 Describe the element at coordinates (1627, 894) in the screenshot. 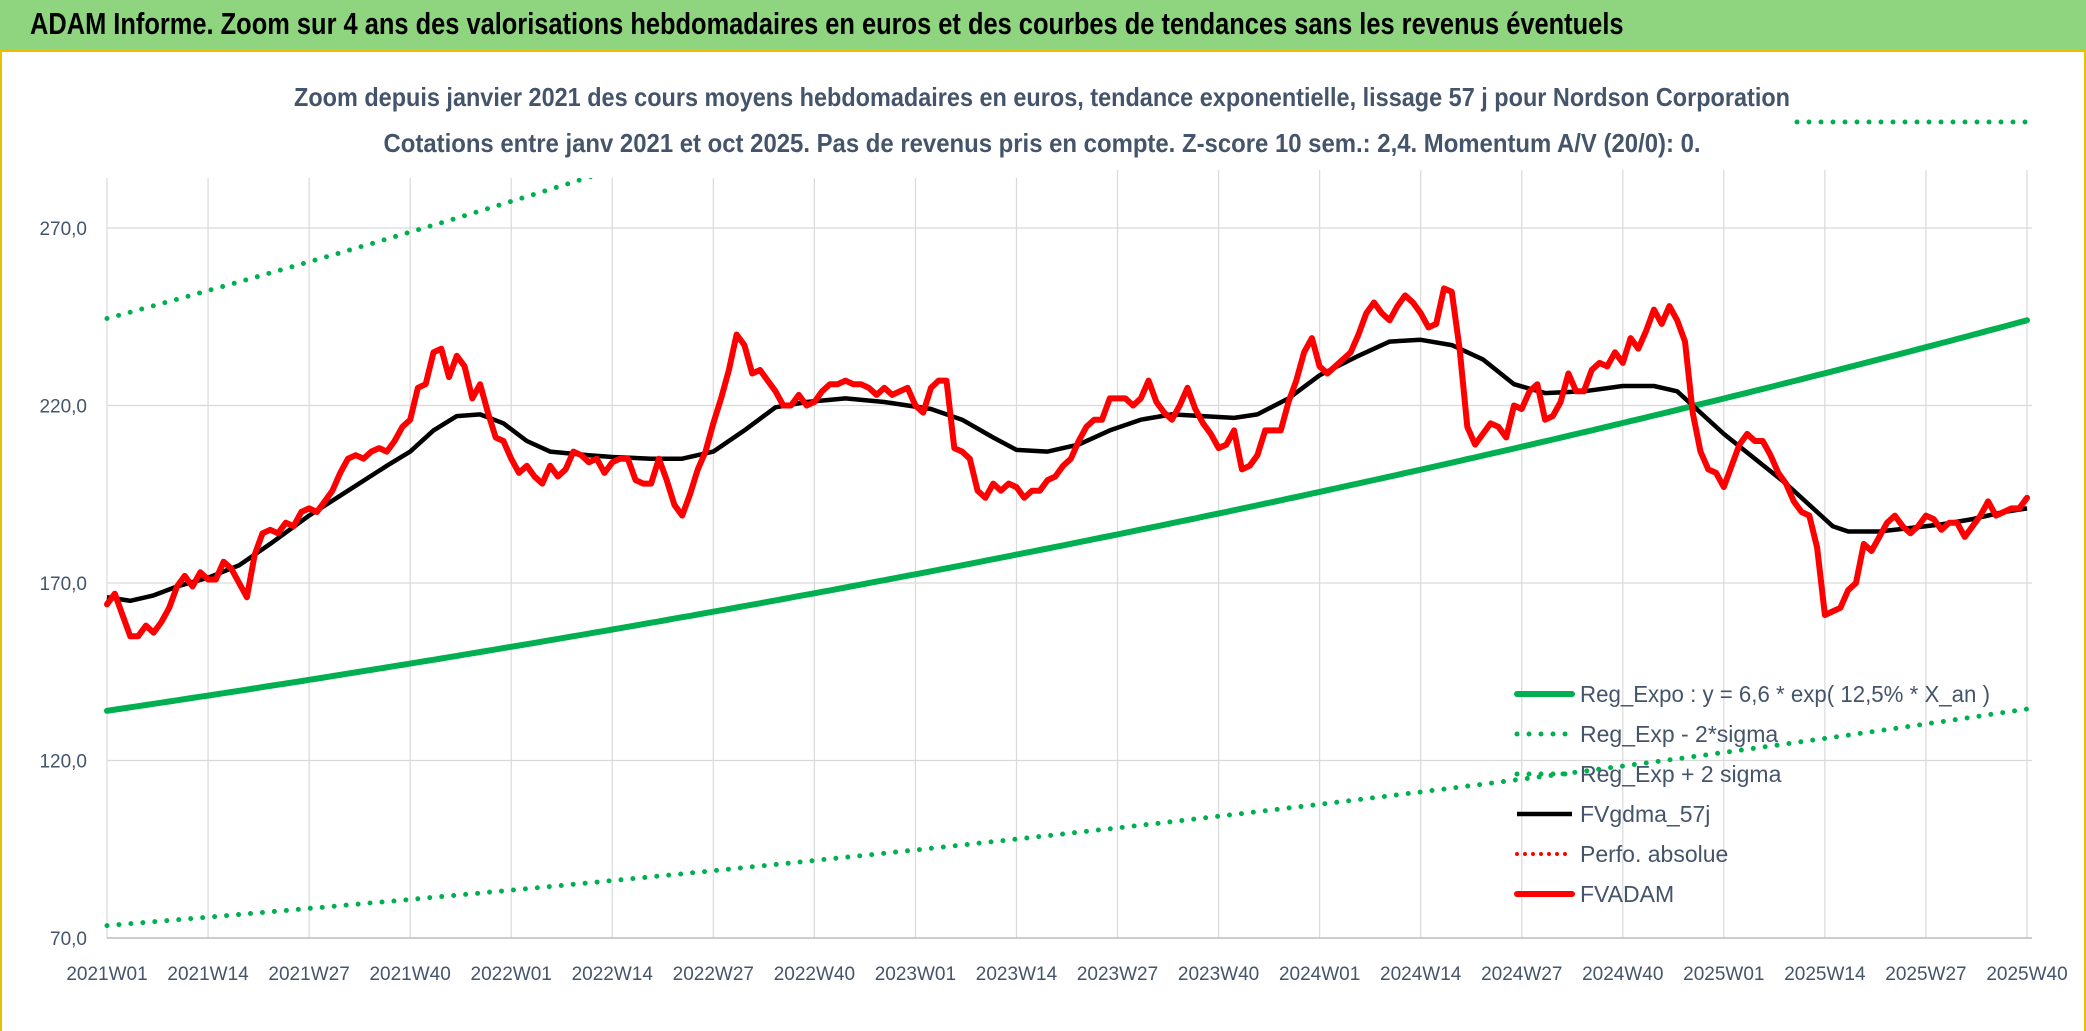

I see `legend-label: FVADAM` at that location.